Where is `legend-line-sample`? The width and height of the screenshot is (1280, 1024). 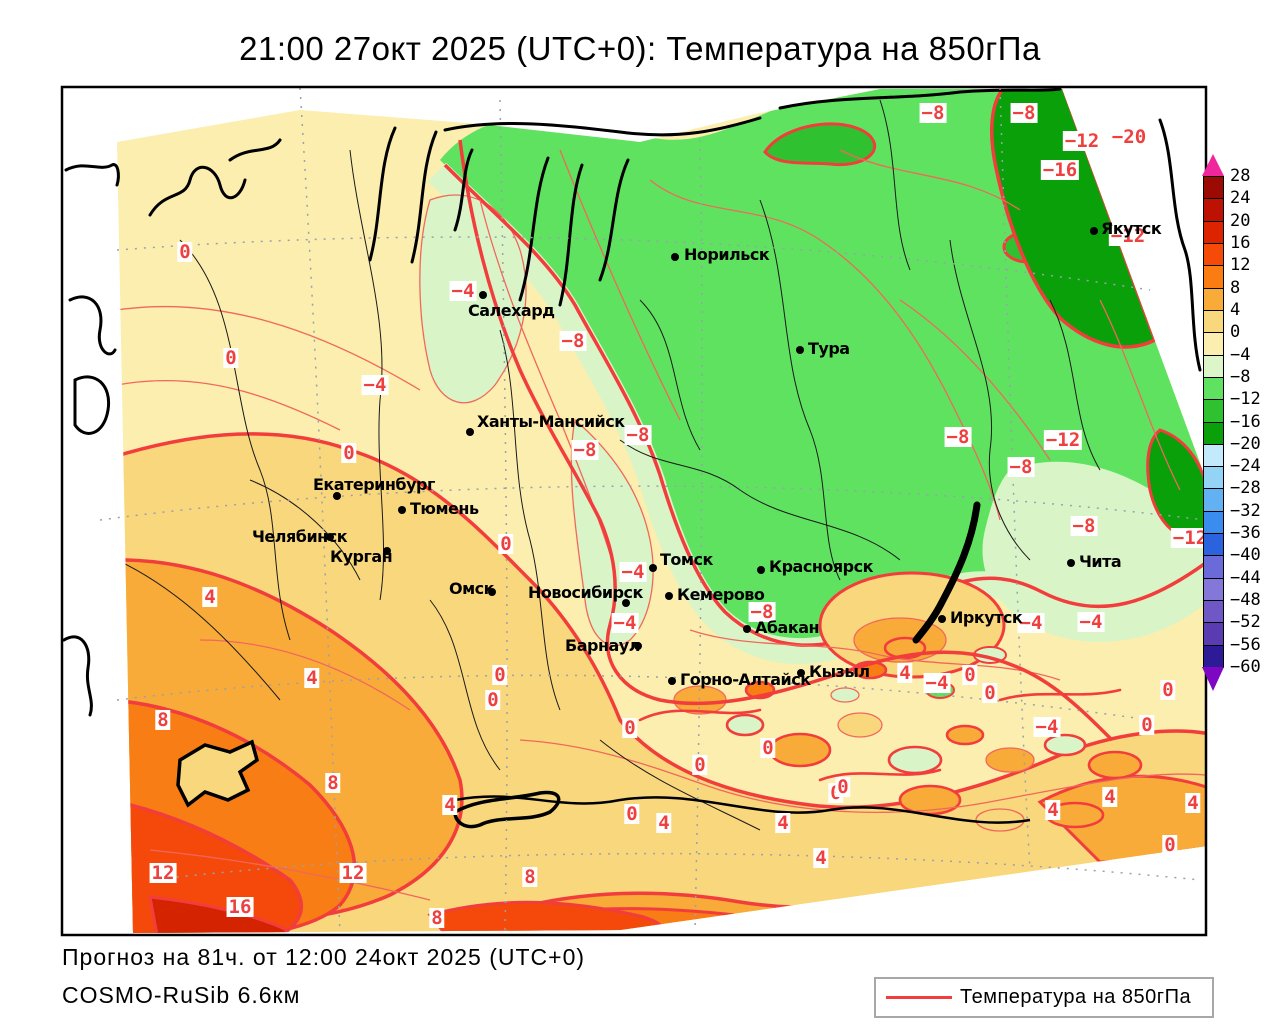 legend-line-sample is located at coordinates (919, 997).